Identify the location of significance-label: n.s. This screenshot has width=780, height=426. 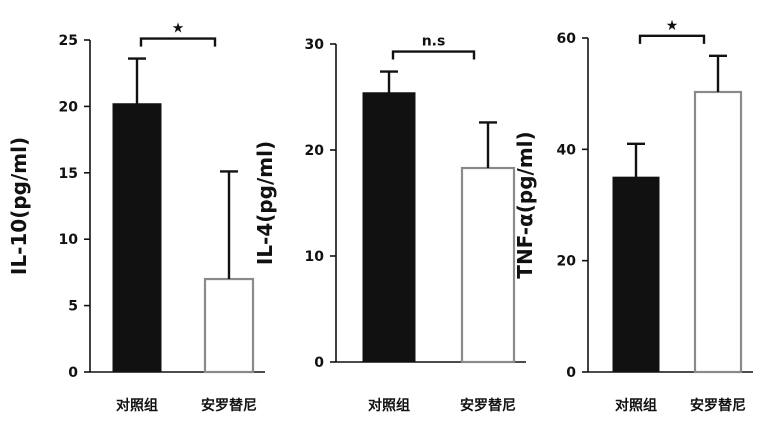
(434, 42).